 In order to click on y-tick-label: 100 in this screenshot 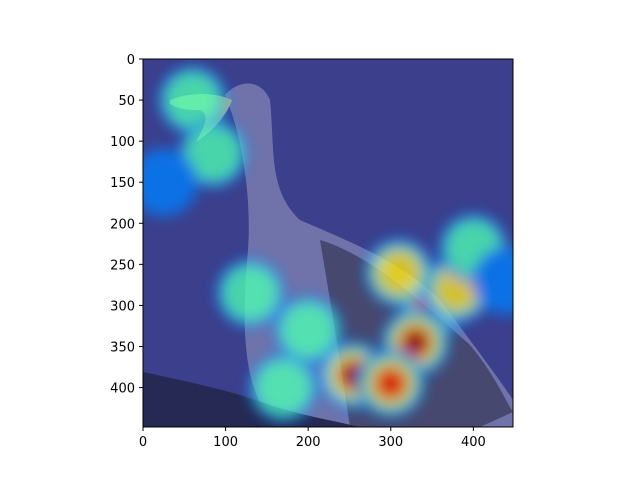, I will do `click(122, 142)`.